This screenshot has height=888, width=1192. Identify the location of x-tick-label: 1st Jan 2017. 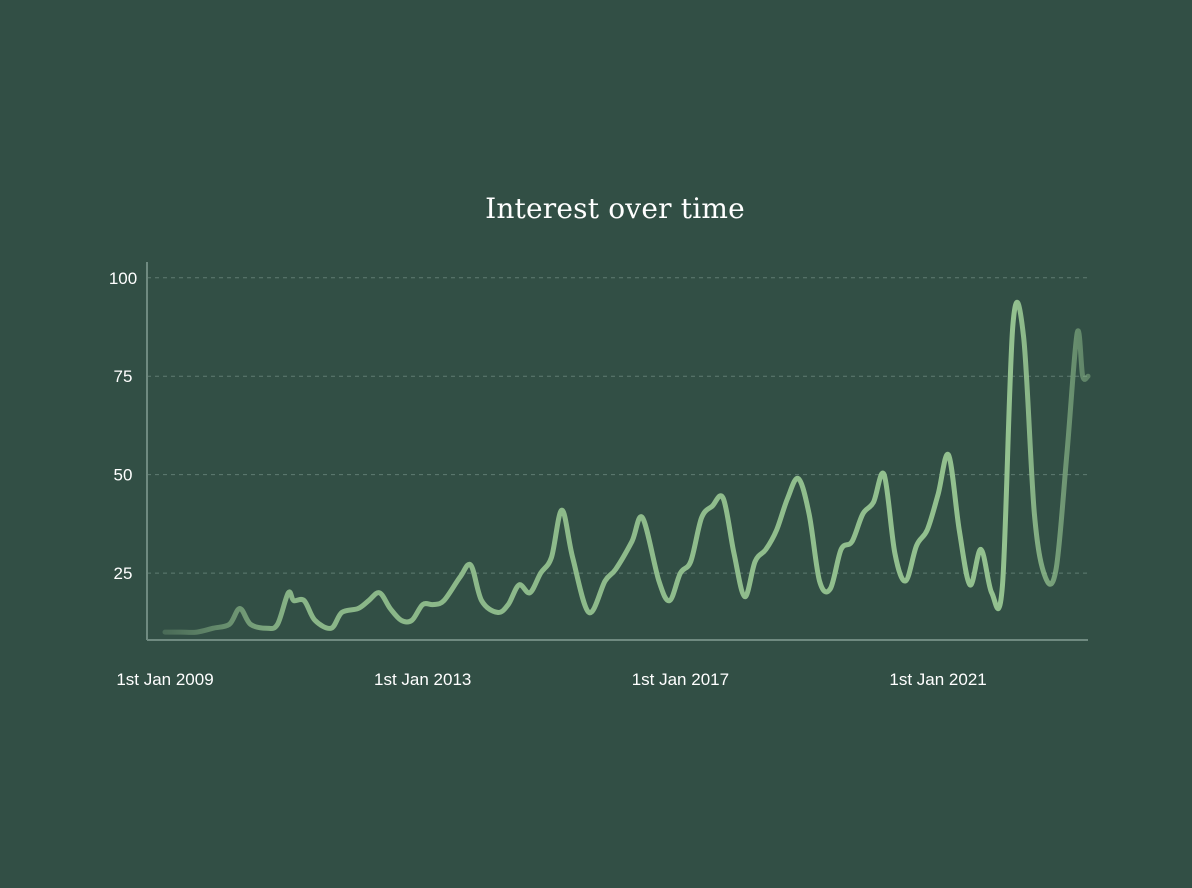
(680, 679).